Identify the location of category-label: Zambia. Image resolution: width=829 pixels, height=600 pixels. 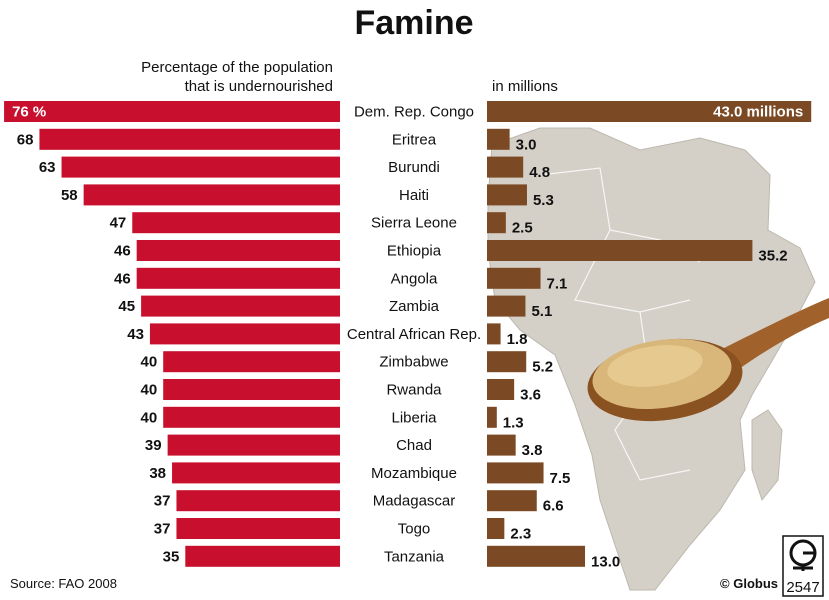
(414, 306).